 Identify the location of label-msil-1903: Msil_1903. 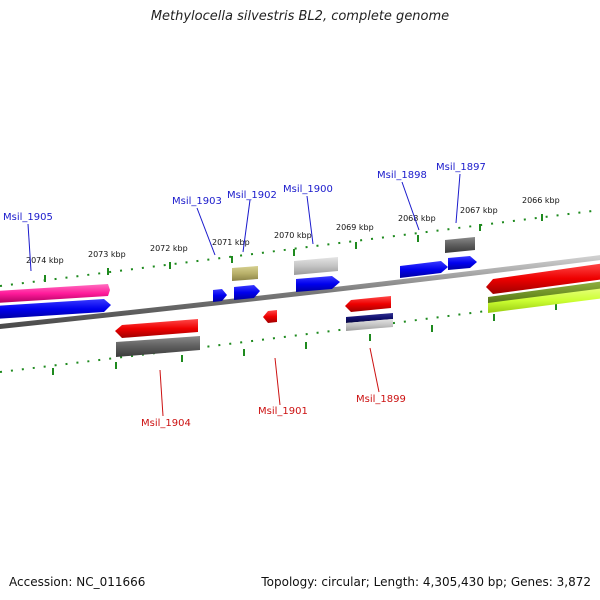
(197, 201).